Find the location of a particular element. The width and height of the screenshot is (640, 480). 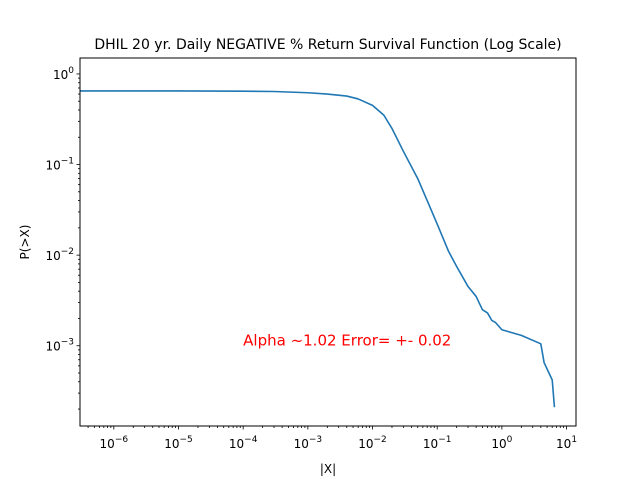

x-tick-label: 10⁻⁵ is located at coordinates (178, 443).